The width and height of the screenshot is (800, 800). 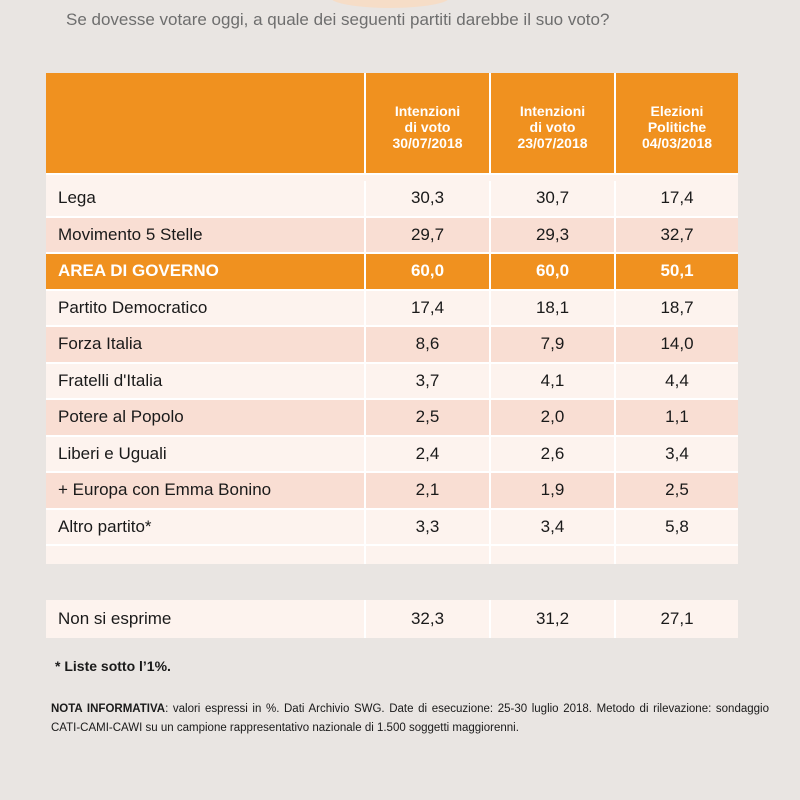 What do you see at coordinates (551, 418) in the screenshot?
I see `row-value: 2,0` at bounding box center [551, 418].